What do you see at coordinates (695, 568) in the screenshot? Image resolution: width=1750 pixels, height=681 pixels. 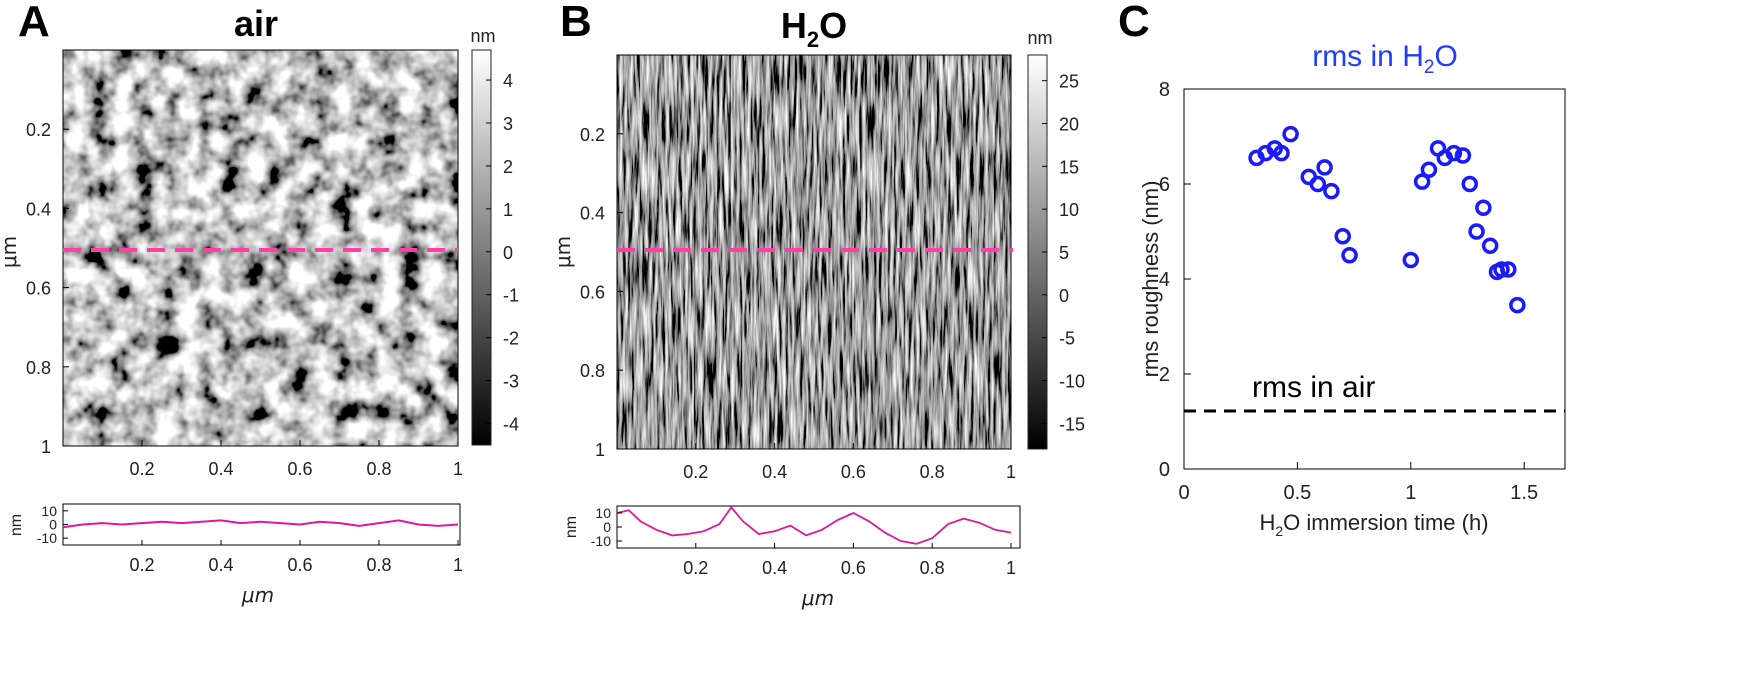 I see `profile-b-x-tick-label: 0.2` at bounding box center [695, 568].